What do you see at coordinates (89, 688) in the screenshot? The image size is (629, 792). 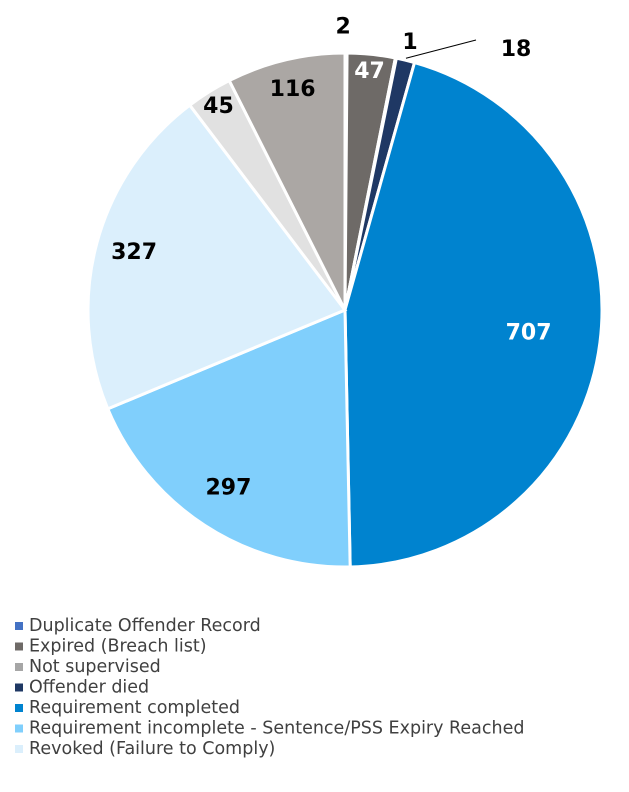 I see `legend-label: Offender died` at bounding box center [89, 688].